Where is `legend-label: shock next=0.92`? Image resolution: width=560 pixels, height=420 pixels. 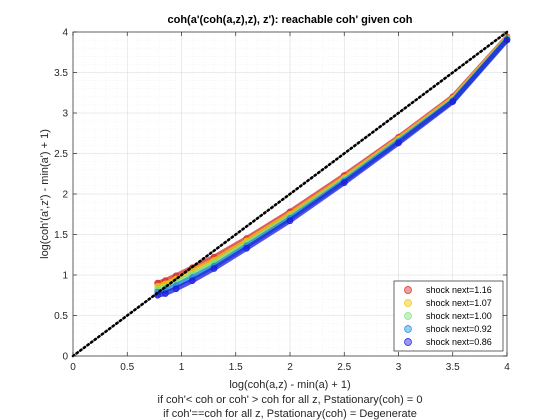
legend-label: shock next=0.92 is located at coordinates (459, 329).